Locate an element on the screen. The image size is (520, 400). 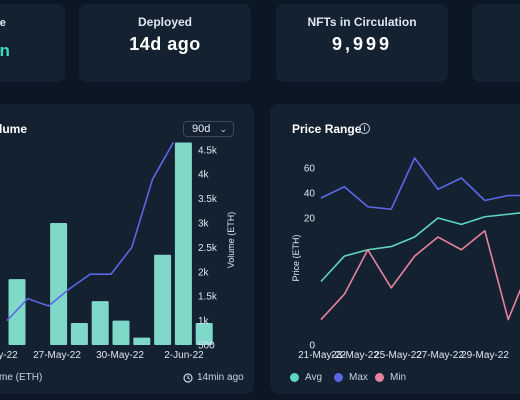
deployed-value: 14d ago is located at coordinates (165, 44).